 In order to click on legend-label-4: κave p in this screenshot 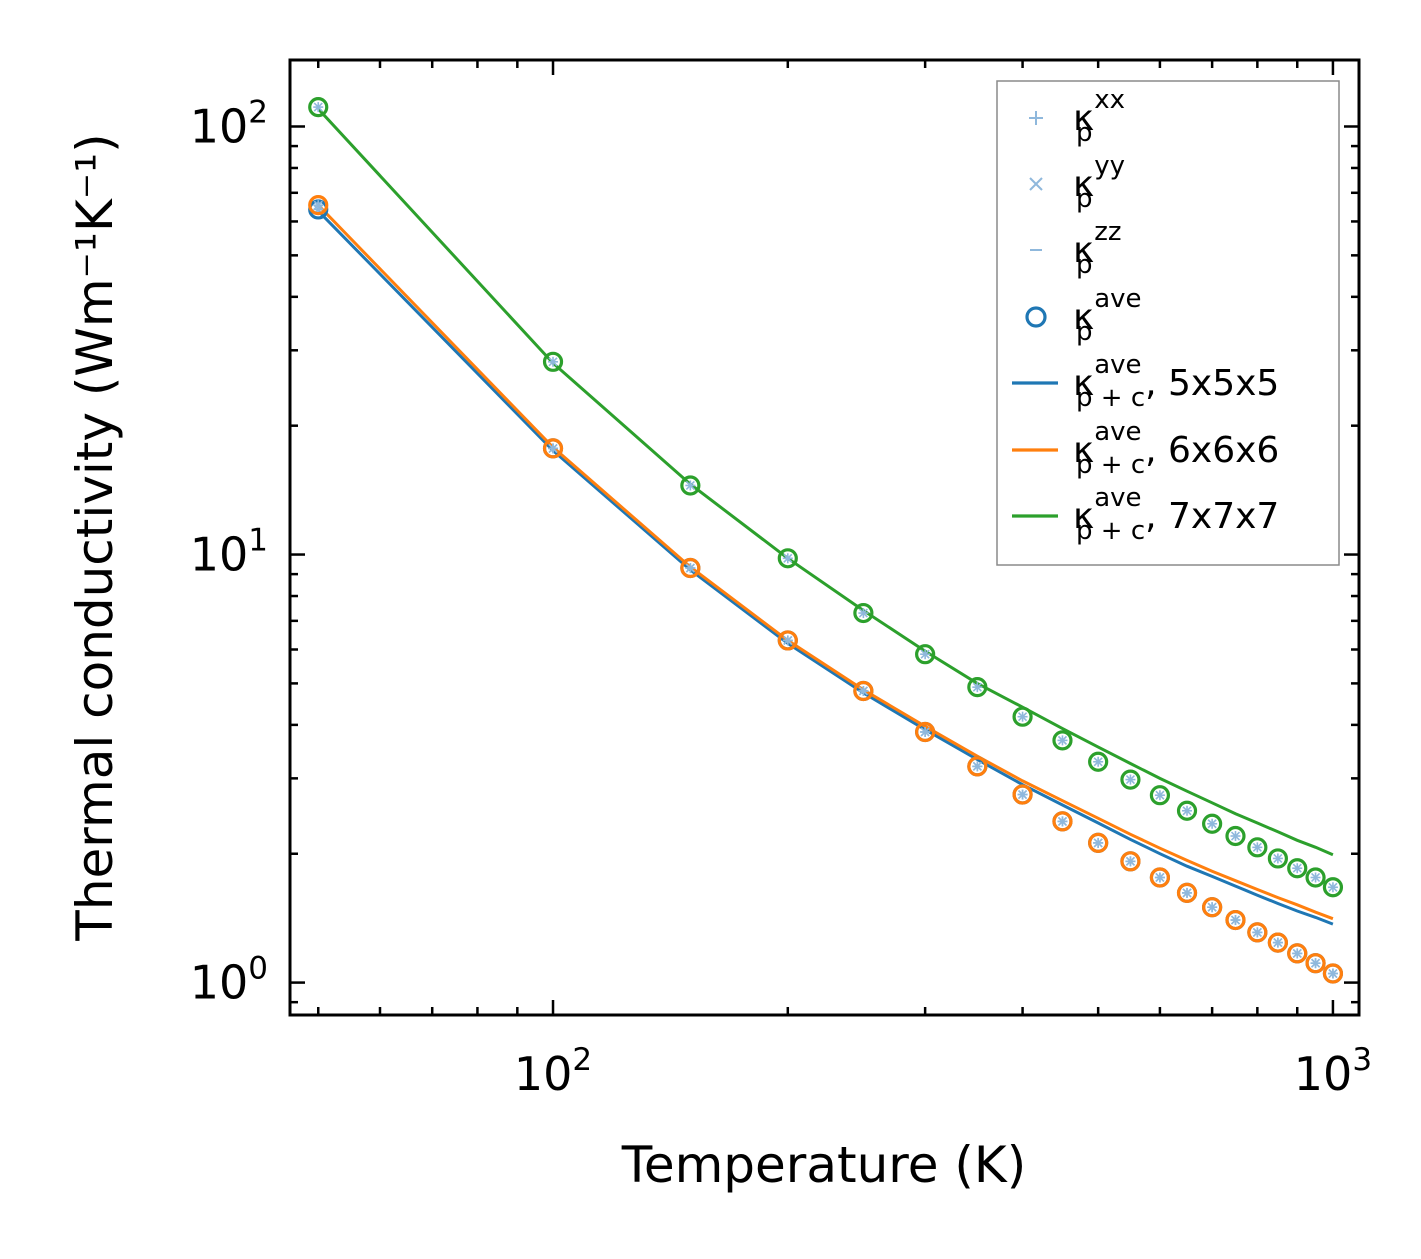, I will do `click(1107, 315)`.